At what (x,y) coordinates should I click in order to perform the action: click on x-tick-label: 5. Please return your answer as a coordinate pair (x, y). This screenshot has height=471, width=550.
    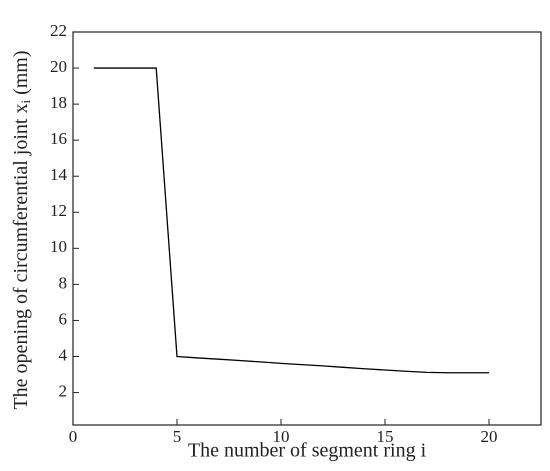
    Looking at the image, I should click on (177, 436).